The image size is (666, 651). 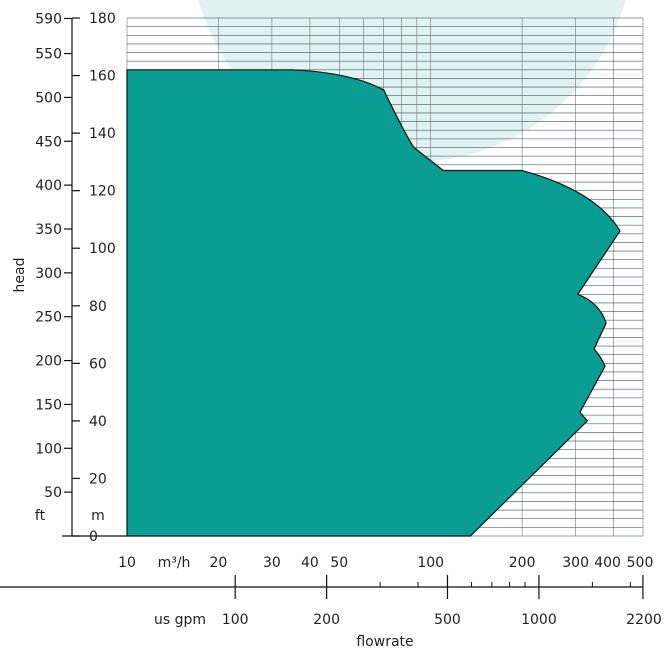 What do you see at coordinates (53, 493) in the screenshot?
I see `y-tick-label-ft: 50` at bounding box center [53, 493].